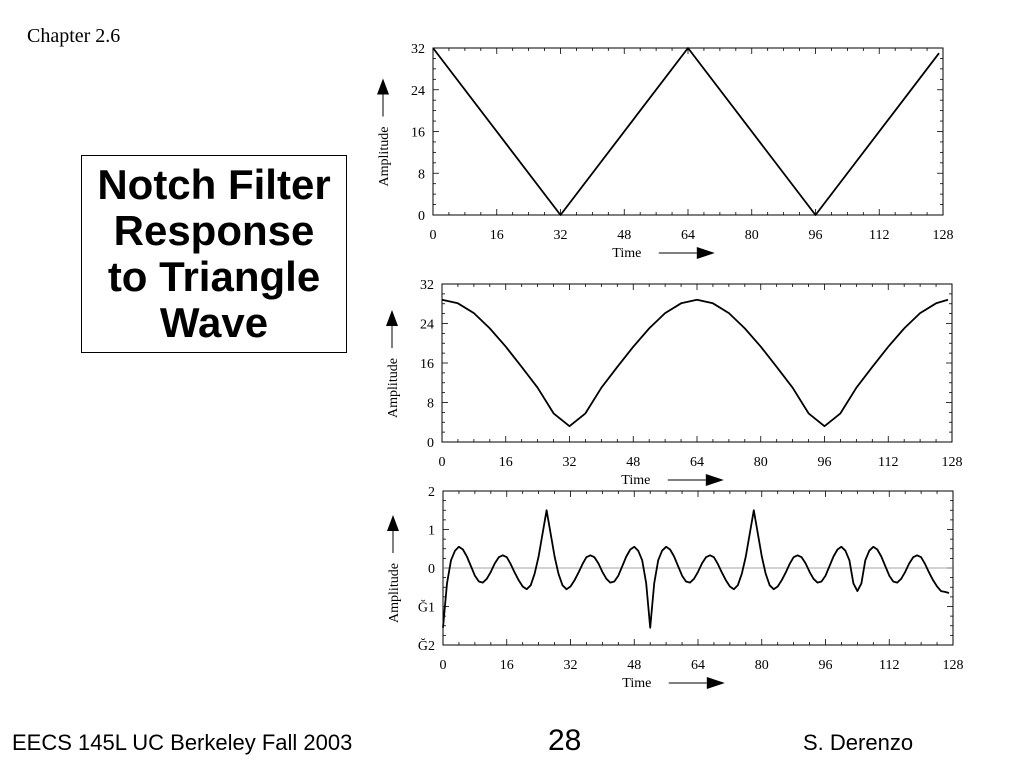 The image size is (1024, 768). Describe the element at coordinates (426, 645) in the screenshot. I see `y-tick-label: Ğ2` at that location.